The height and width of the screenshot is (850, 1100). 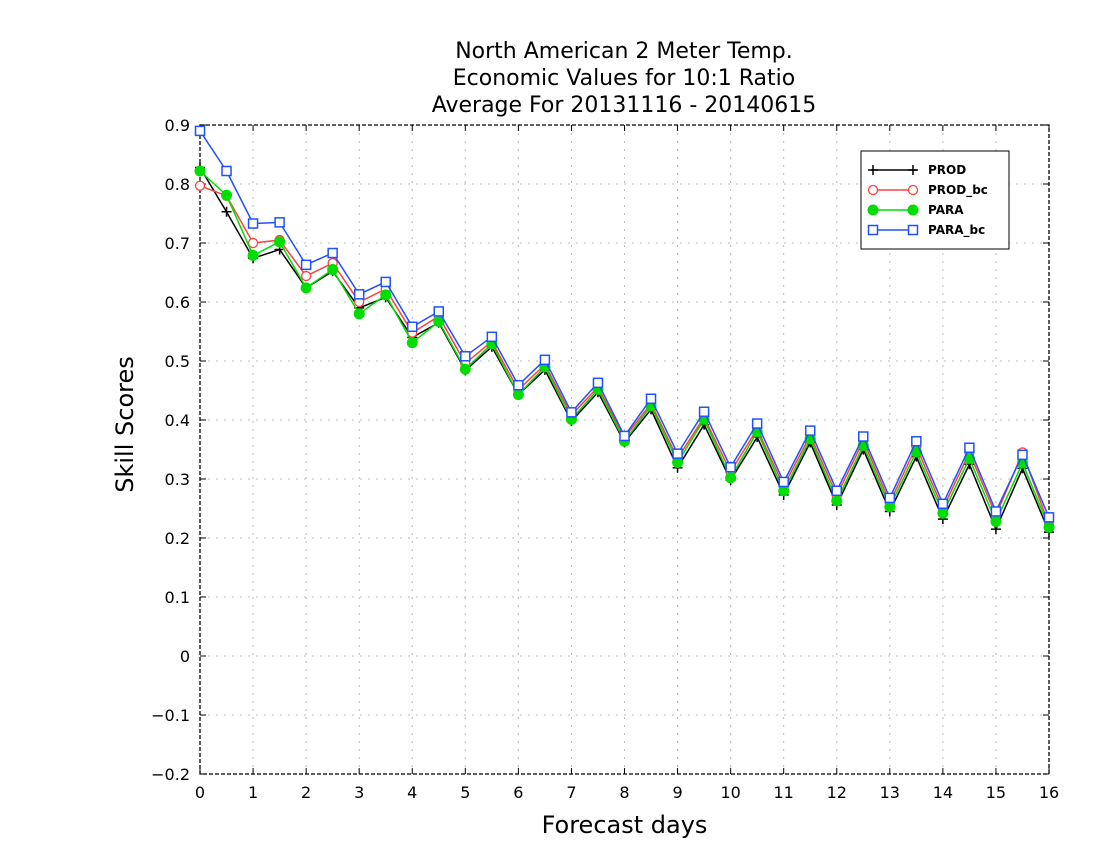 I want to click on x-tick-label: 4, so click(x=412, y=792).